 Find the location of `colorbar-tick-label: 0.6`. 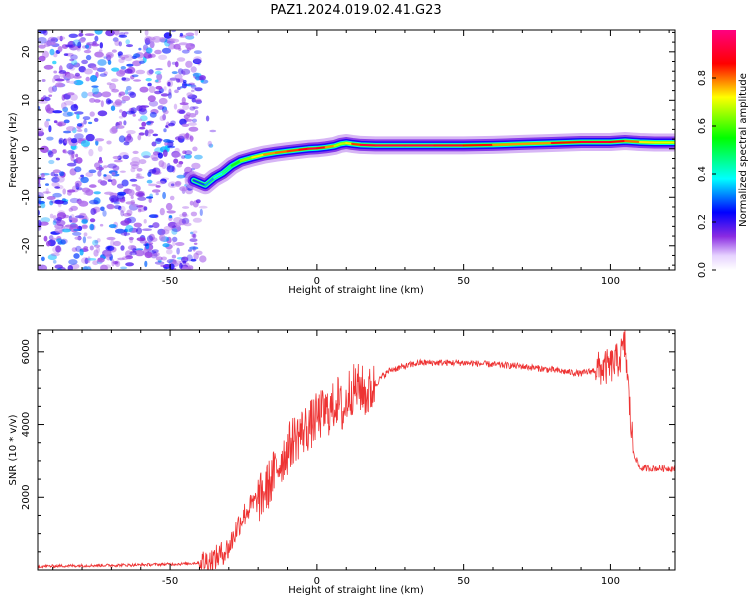

colorbar-tick-label: 0.6 is located at coordinates (702, 126).